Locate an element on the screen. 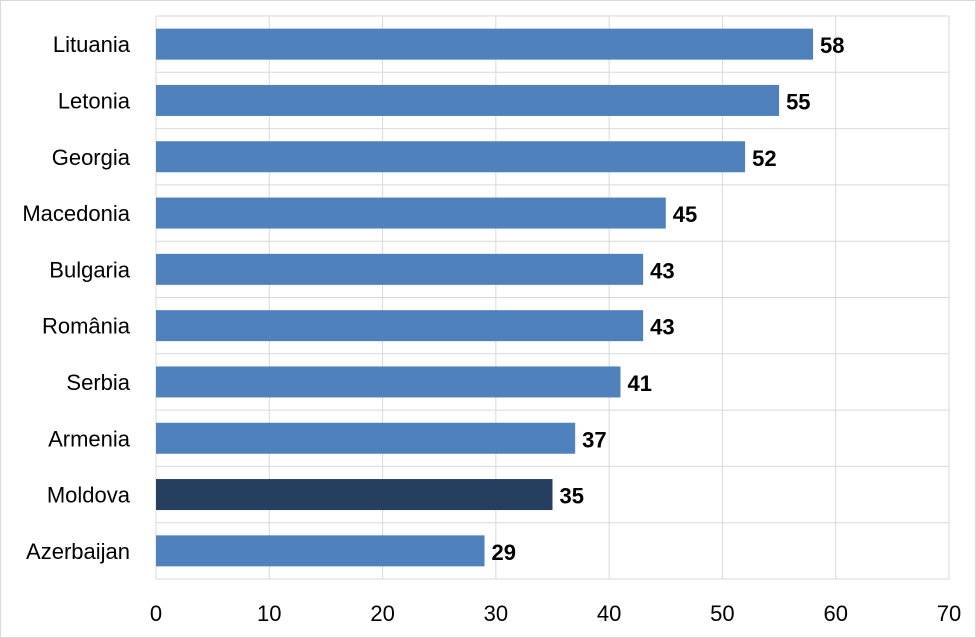 This screenshot has width=976, height=638. category-label: Letonia is located at coordinates (94, 100).